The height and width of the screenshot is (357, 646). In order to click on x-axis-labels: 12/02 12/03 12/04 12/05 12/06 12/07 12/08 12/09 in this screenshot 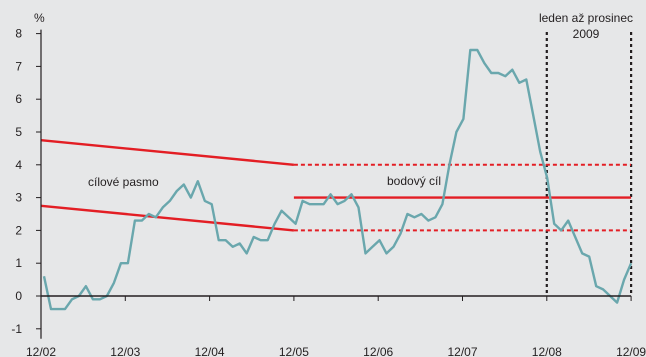, I will do `click(336, 351)`.